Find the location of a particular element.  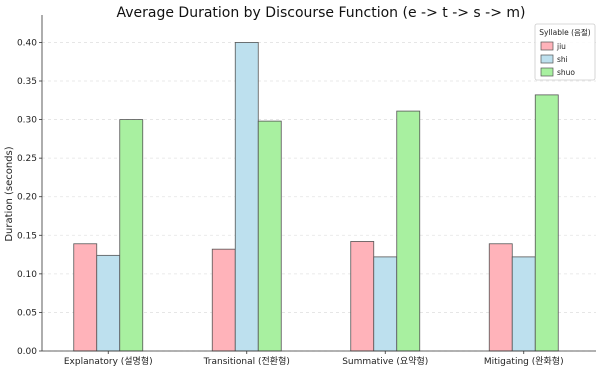

legend-swatch-shuo is located at coordinates (547, 72).